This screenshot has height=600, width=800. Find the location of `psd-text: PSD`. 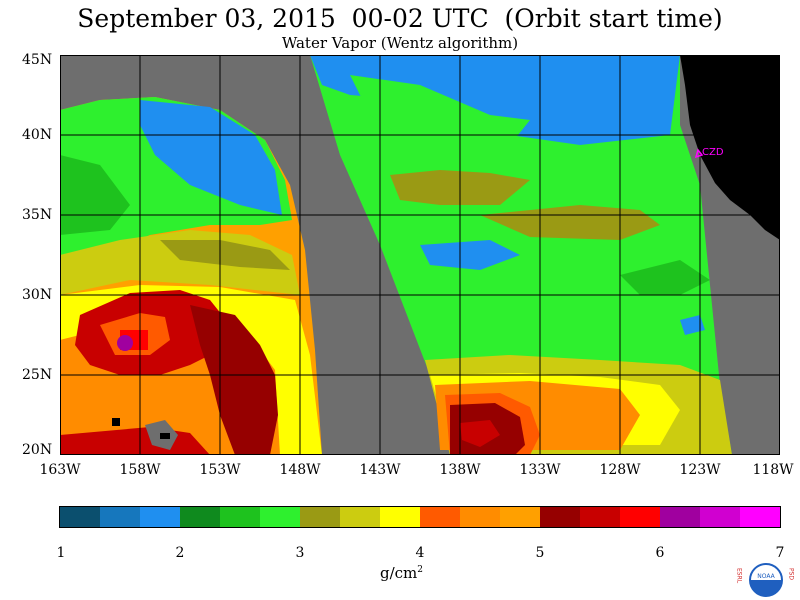

psd-text: PSD is located at coordinates (791, 574).